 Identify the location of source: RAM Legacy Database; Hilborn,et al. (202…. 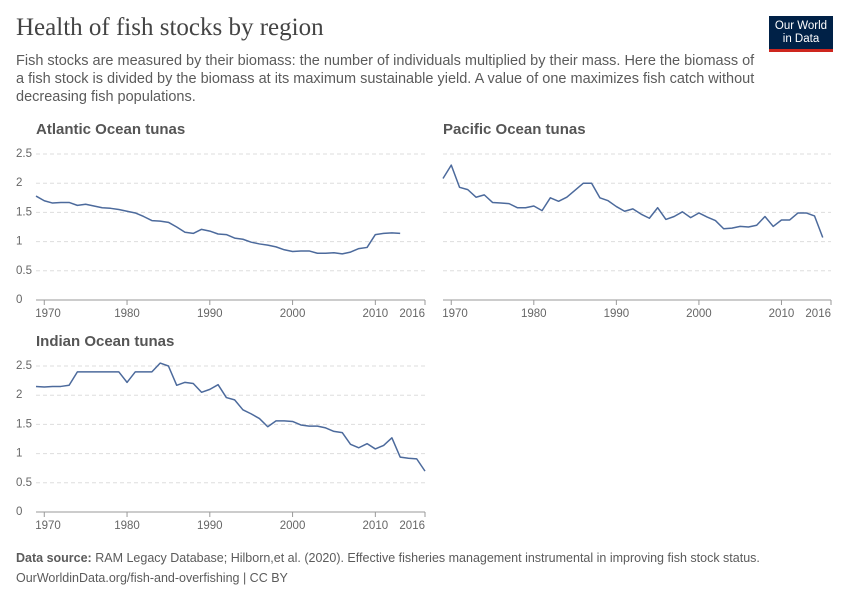
(427, 558).